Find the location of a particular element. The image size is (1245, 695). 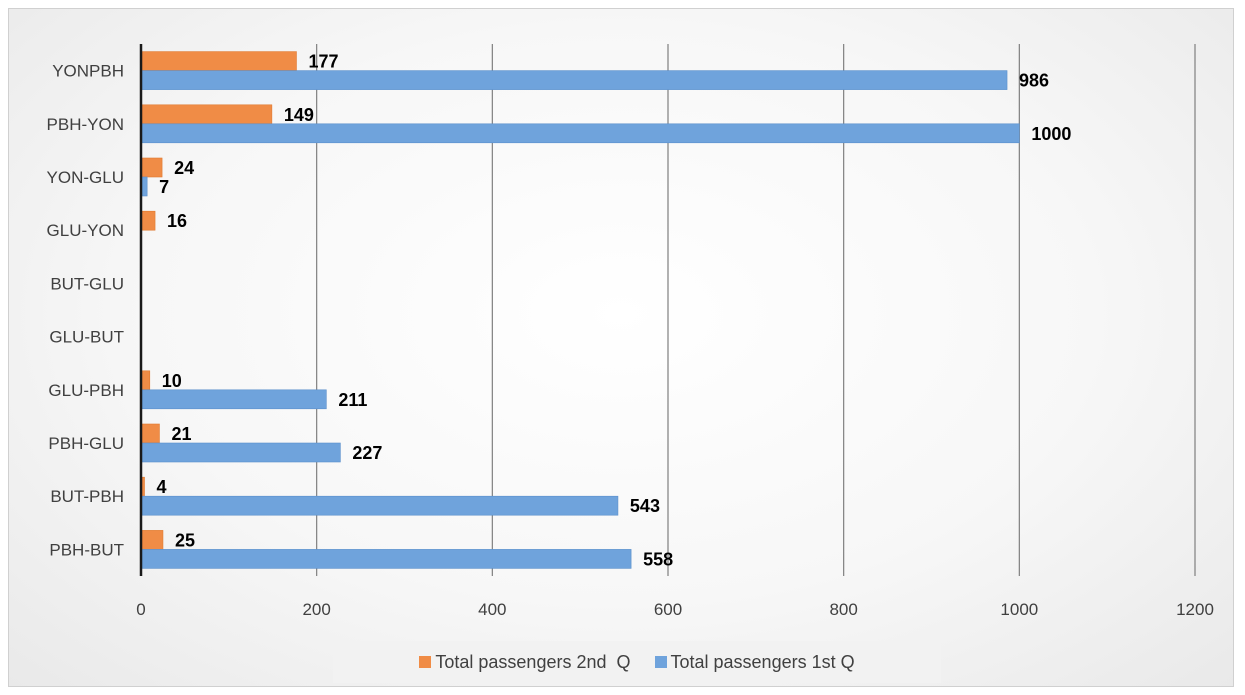

data-label: 21 is located at coordinates (181, 434).